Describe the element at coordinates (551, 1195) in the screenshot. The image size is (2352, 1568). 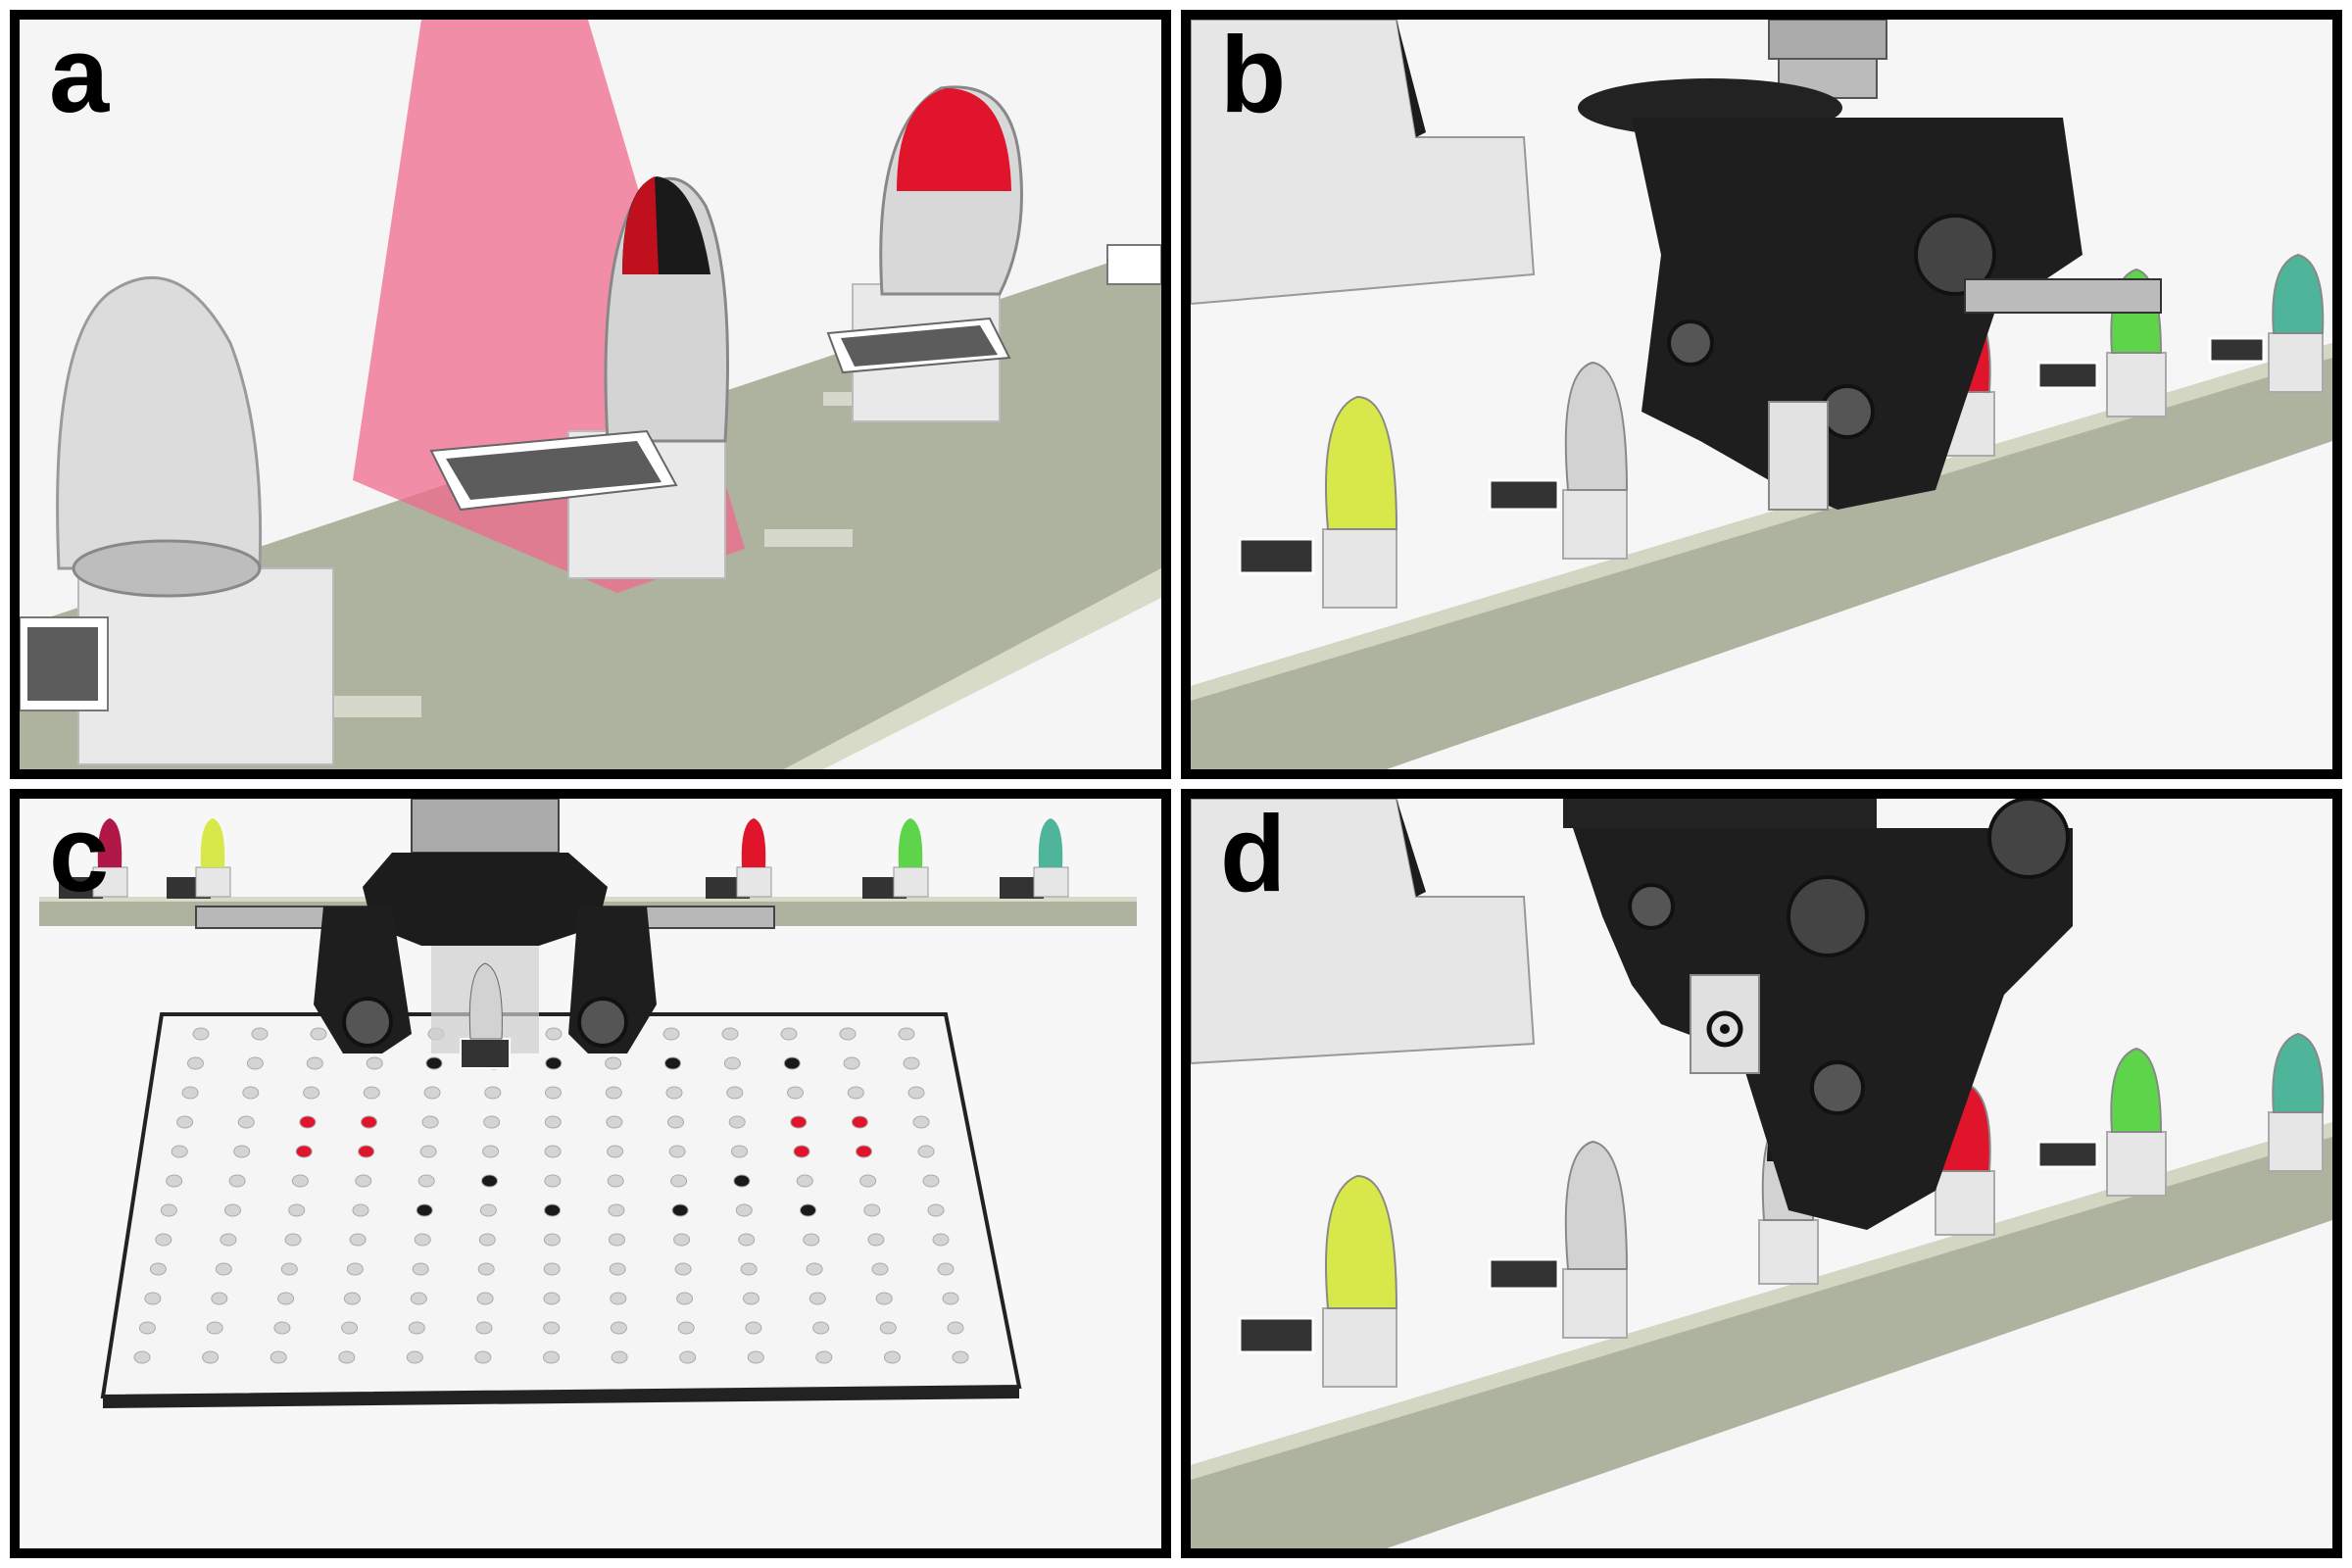
I see `plate-wells` at that location.